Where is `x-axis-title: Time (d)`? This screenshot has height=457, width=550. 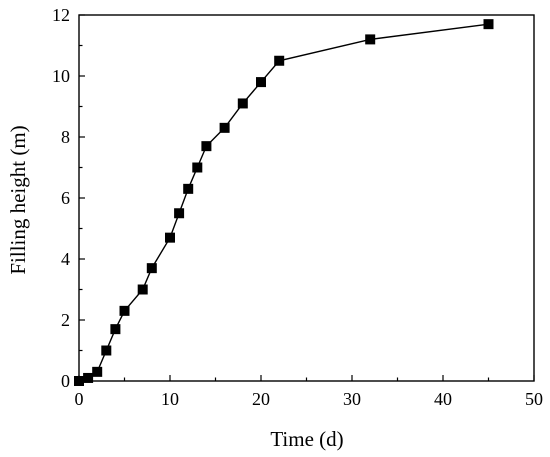 x-axis-title: Time (d) is located at coordinates (306, 439).